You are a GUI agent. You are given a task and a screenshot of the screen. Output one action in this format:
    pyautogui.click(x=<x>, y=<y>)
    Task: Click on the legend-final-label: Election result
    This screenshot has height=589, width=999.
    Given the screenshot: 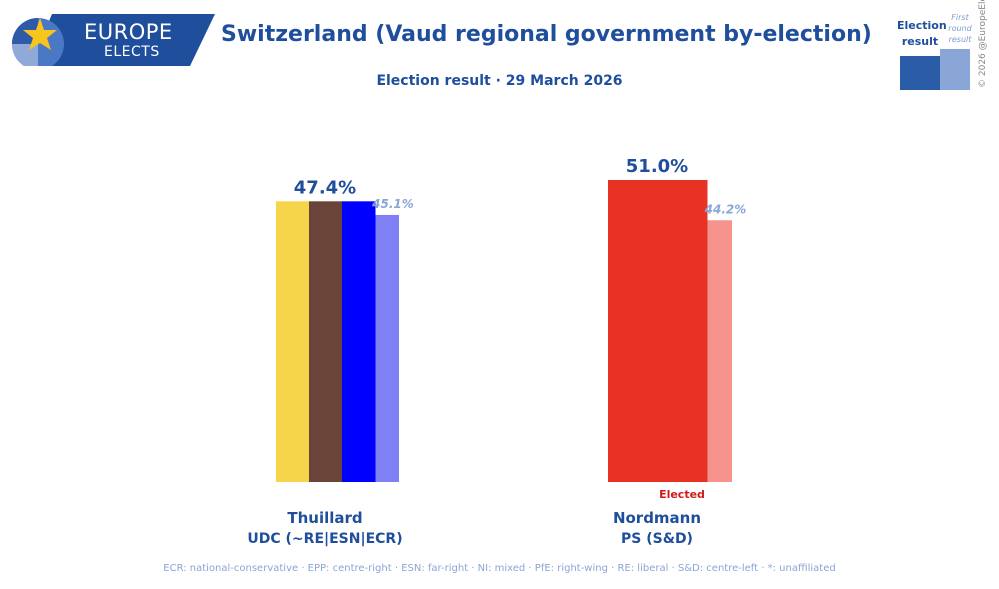 What is the action you would take?
    pyautogui.click(x=922, y=33)
    